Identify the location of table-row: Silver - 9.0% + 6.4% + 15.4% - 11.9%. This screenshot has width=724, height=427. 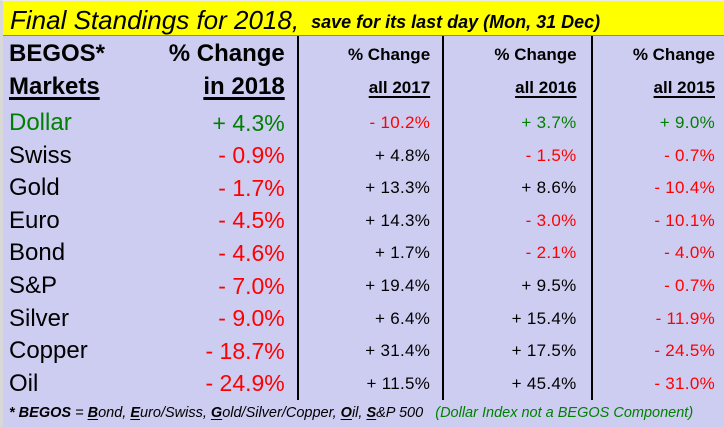
(363, 318).